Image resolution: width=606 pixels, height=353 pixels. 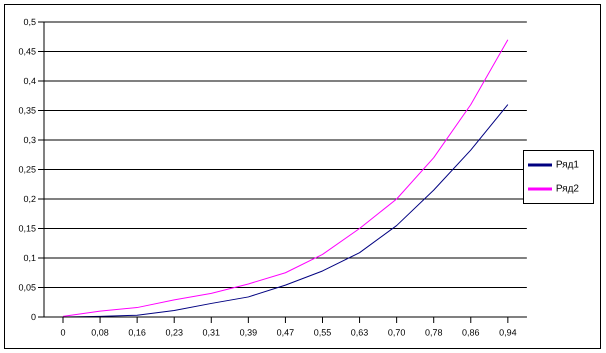 What do you see at coordinates (27, 169) in the screenshot?
I see `y-tick-label: 0,25` at bounding box center [27, 169].